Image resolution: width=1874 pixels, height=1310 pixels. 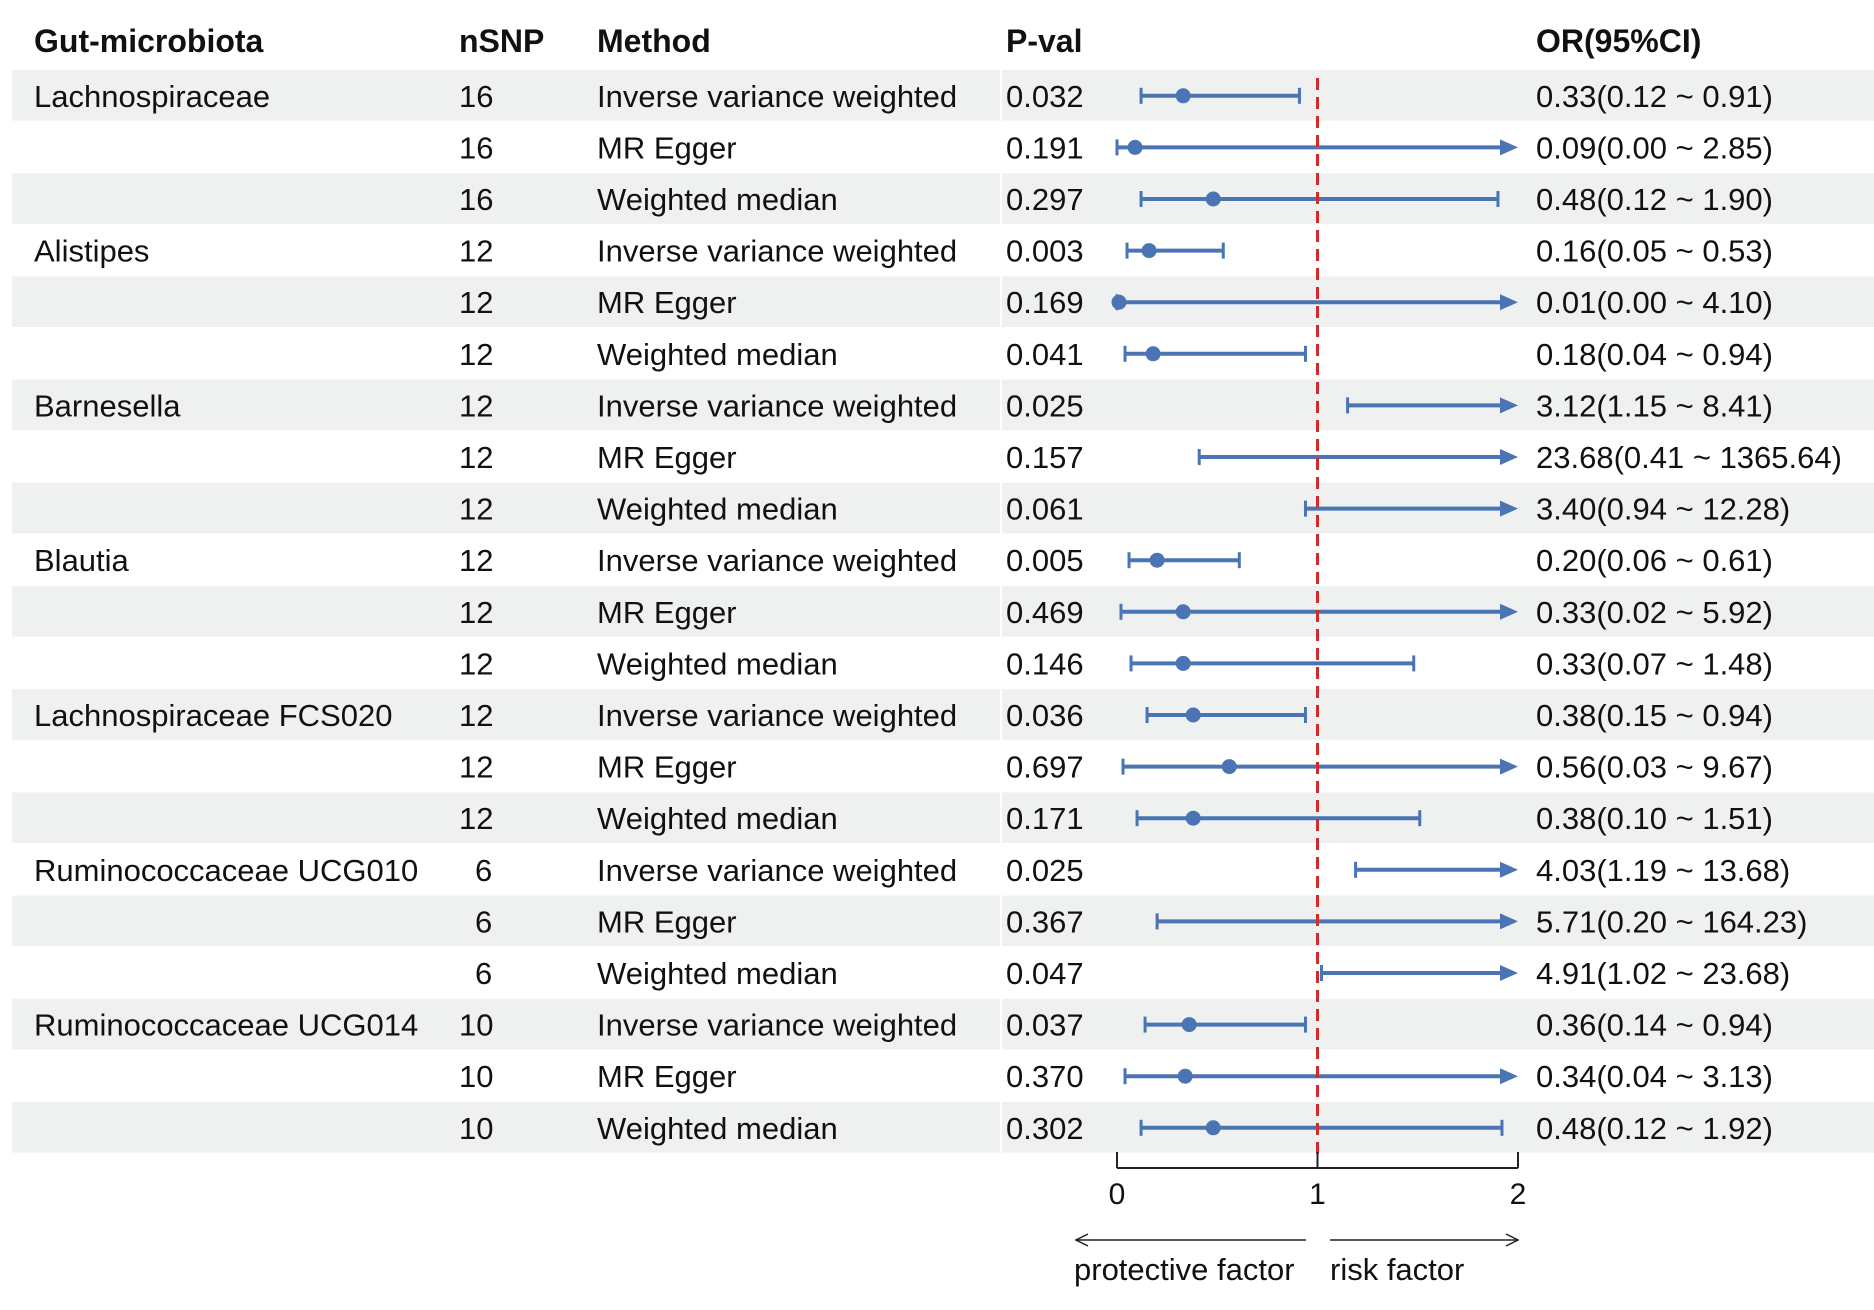 What do you see at coordinates (1045, 354) in the screenshot?
I see `p-value: 0.041` at bounding box center [1045, 354].